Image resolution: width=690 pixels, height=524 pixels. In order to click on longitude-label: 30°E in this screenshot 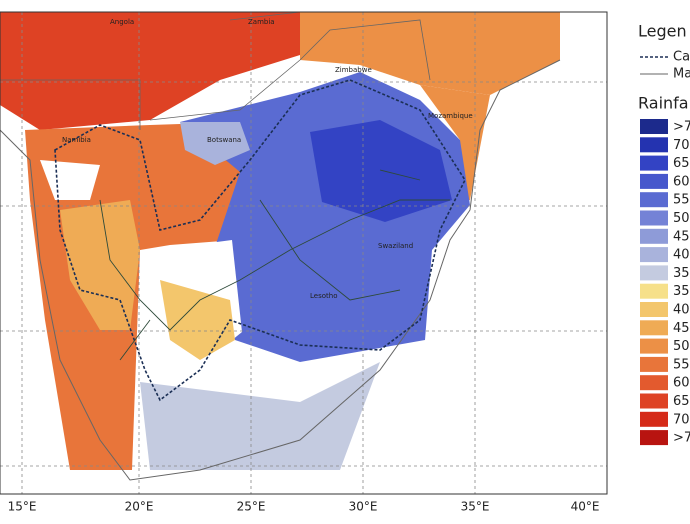, I will do `click(363, 507)`.